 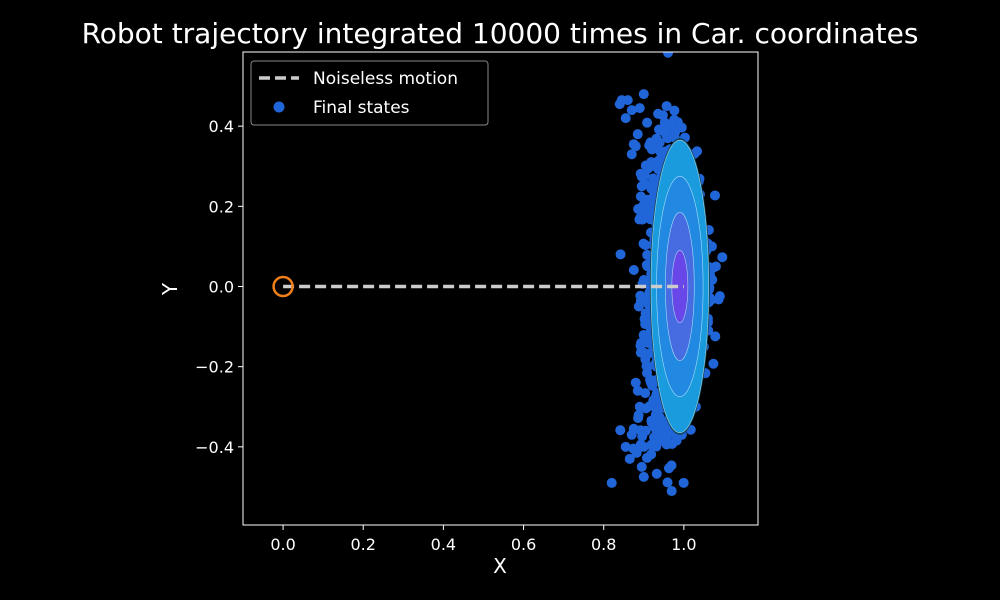 What do you see at coordinates (214, 367) in the screenshot?
I see `y-tick-label: −0.2` at bounding box center [214, 367].